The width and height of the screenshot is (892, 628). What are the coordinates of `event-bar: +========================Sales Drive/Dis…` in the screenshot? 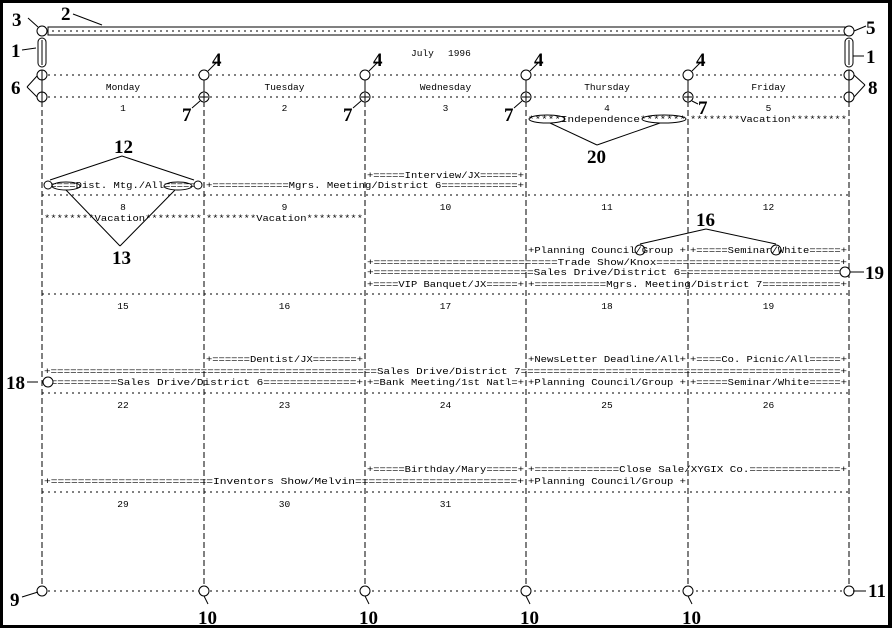 It's located at (607, 272).